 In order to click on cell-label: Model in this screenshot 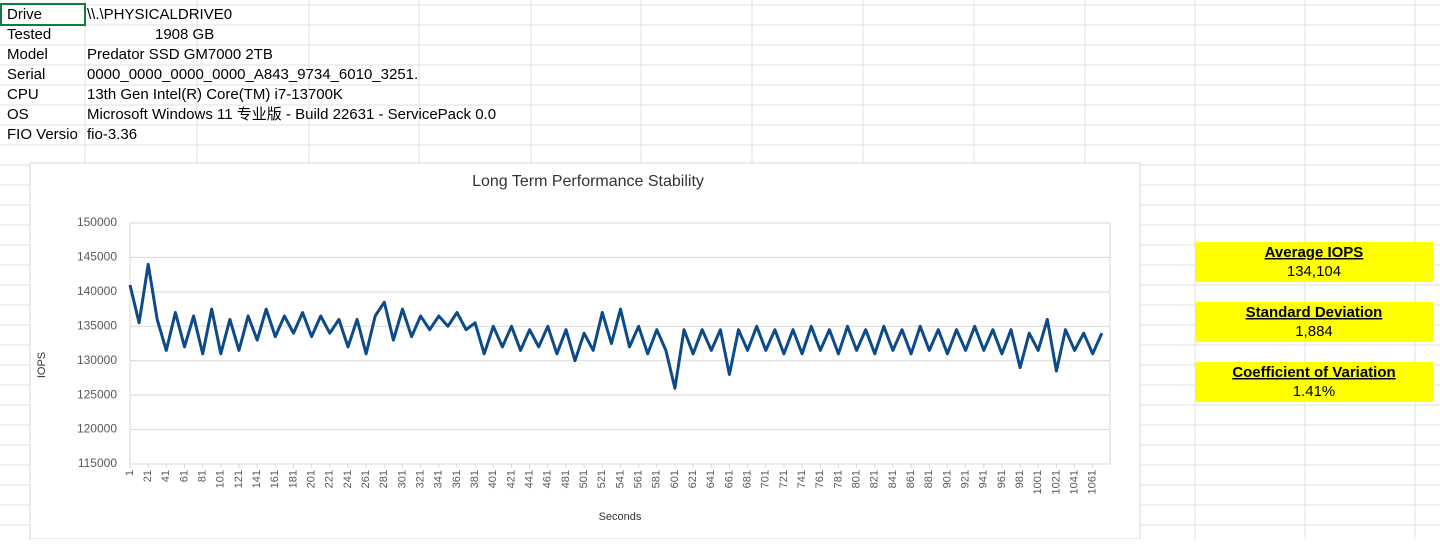, I will do `click(27, 54)`.